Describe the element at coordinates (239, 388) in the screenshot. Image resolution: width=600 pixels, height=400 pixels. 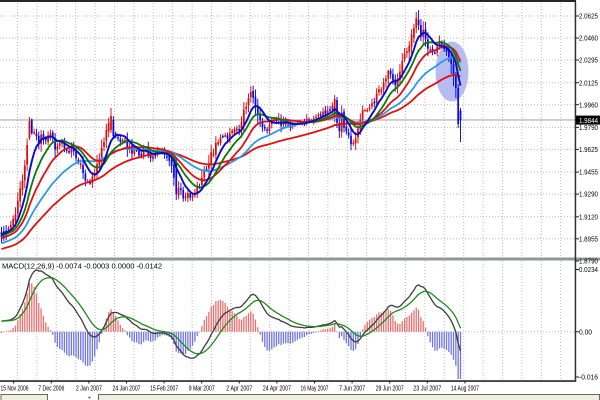
I see `svg-text: 2 Apr 2007` at that location.